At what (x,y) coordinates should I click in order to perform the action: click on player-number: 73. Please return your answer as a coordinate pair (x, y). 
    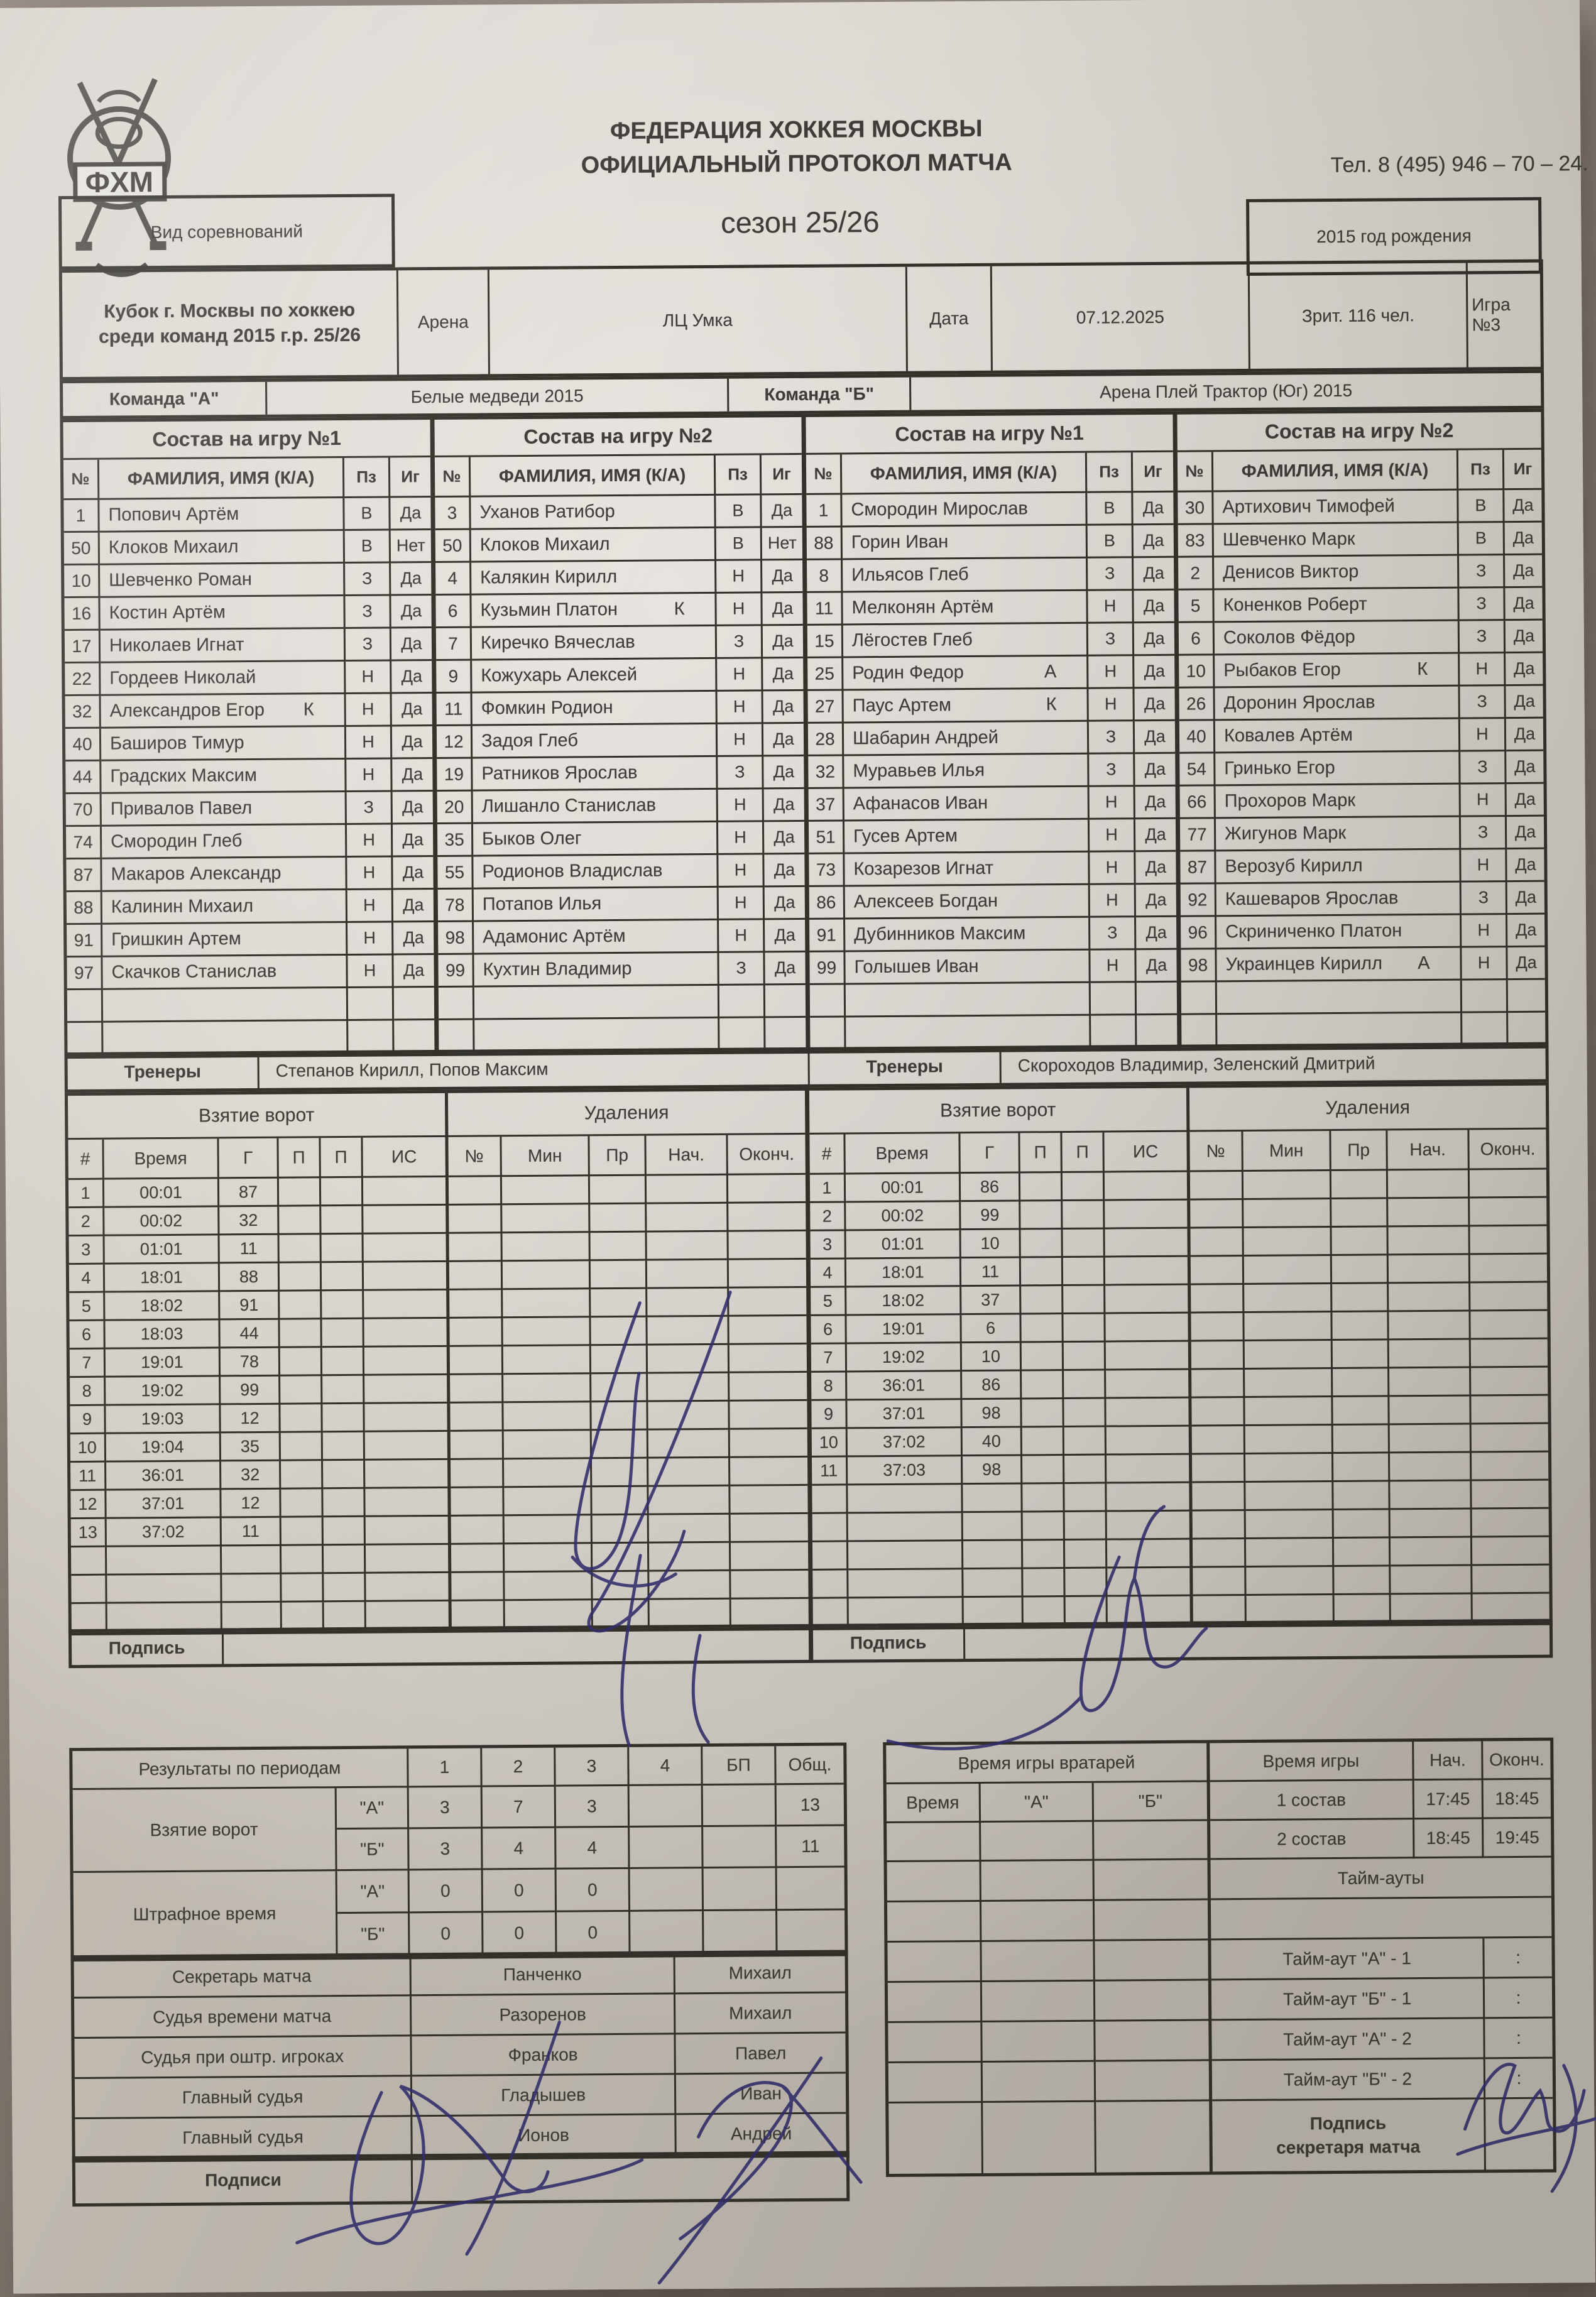
    Looking at the image, I should click on (827, 870).